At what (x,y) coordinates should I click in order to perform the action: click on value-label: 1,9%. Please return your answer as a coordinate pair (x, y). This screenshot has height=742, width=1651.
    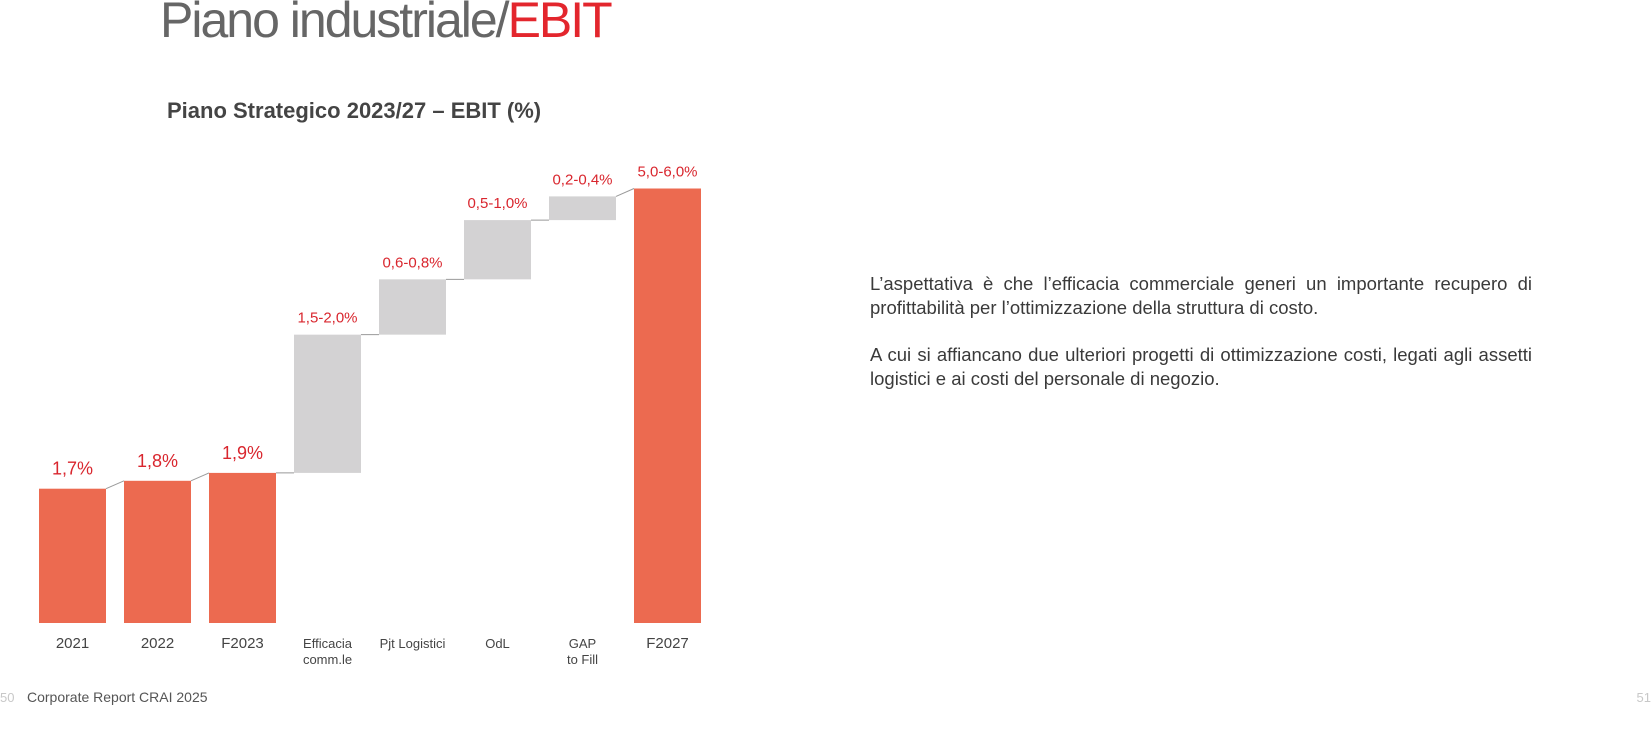
    Looking at the image, I should click on (242, 453).